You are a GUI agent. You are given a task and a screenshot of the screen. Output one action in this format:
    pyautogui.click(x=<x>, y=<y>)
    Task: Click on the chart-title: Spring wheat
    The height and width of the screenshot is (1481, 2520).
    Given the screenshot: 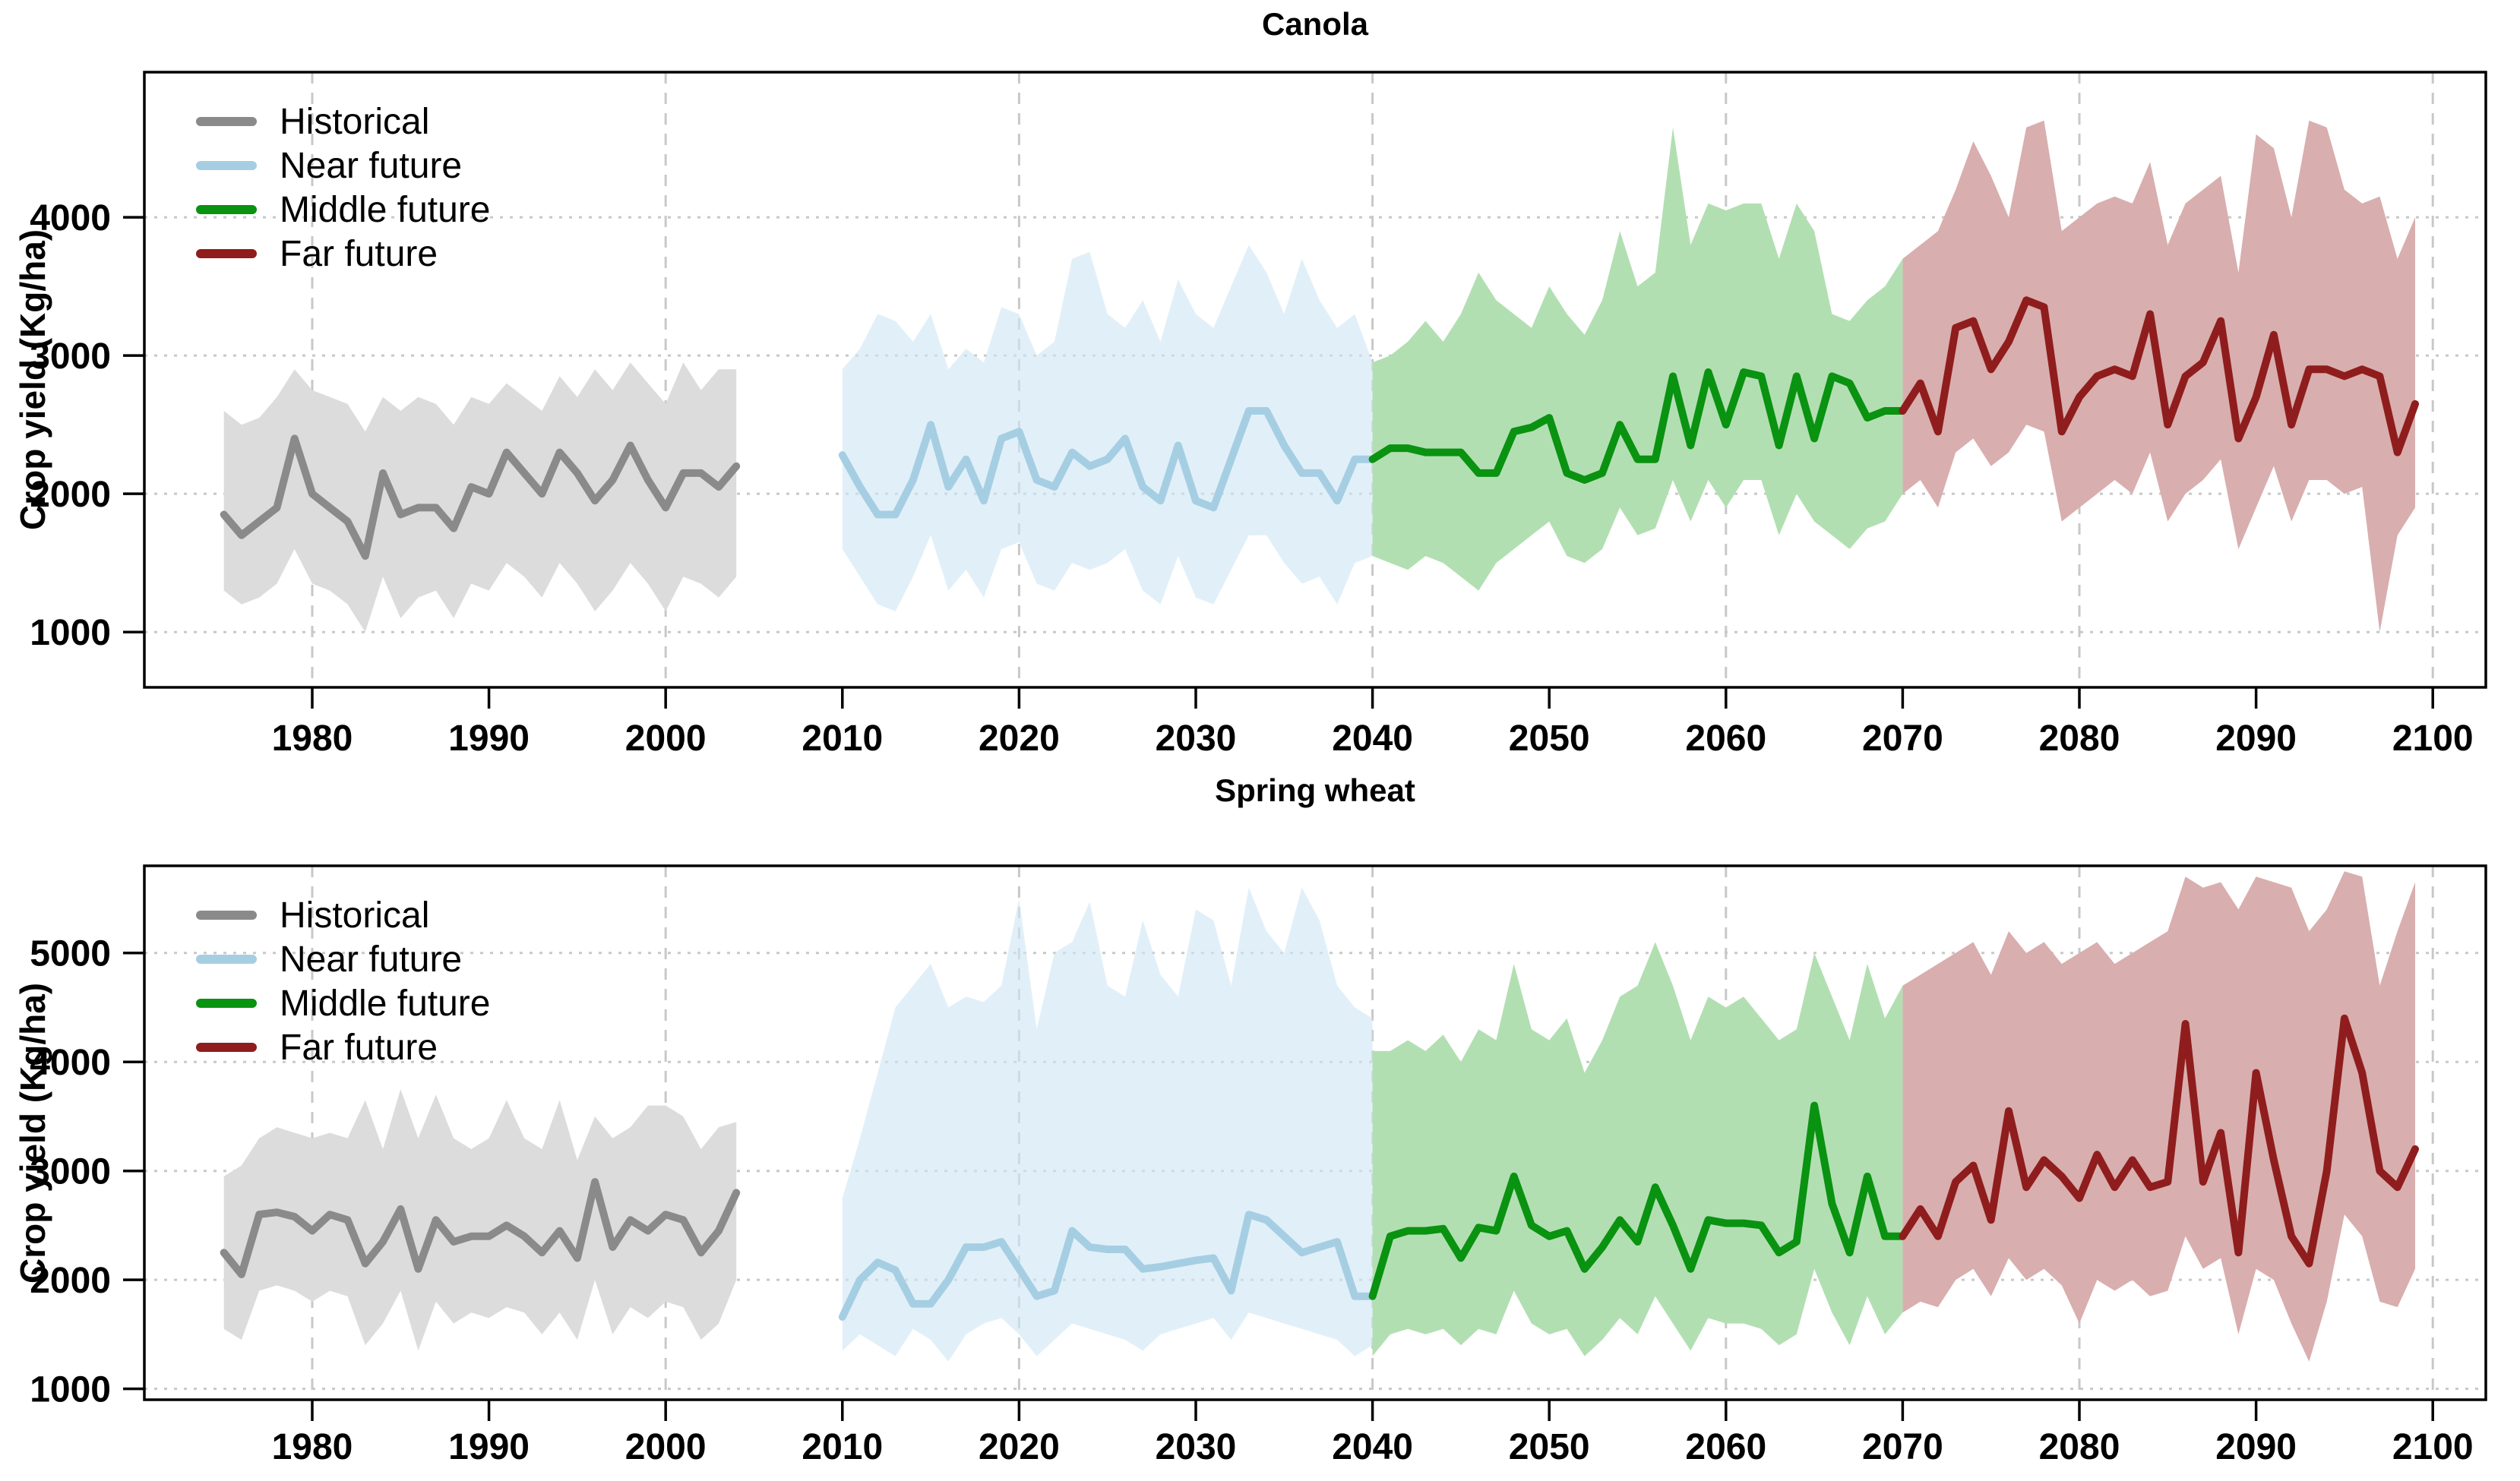 What is the action you would take?
    pyautogui.click(x=1315, y=790)
    